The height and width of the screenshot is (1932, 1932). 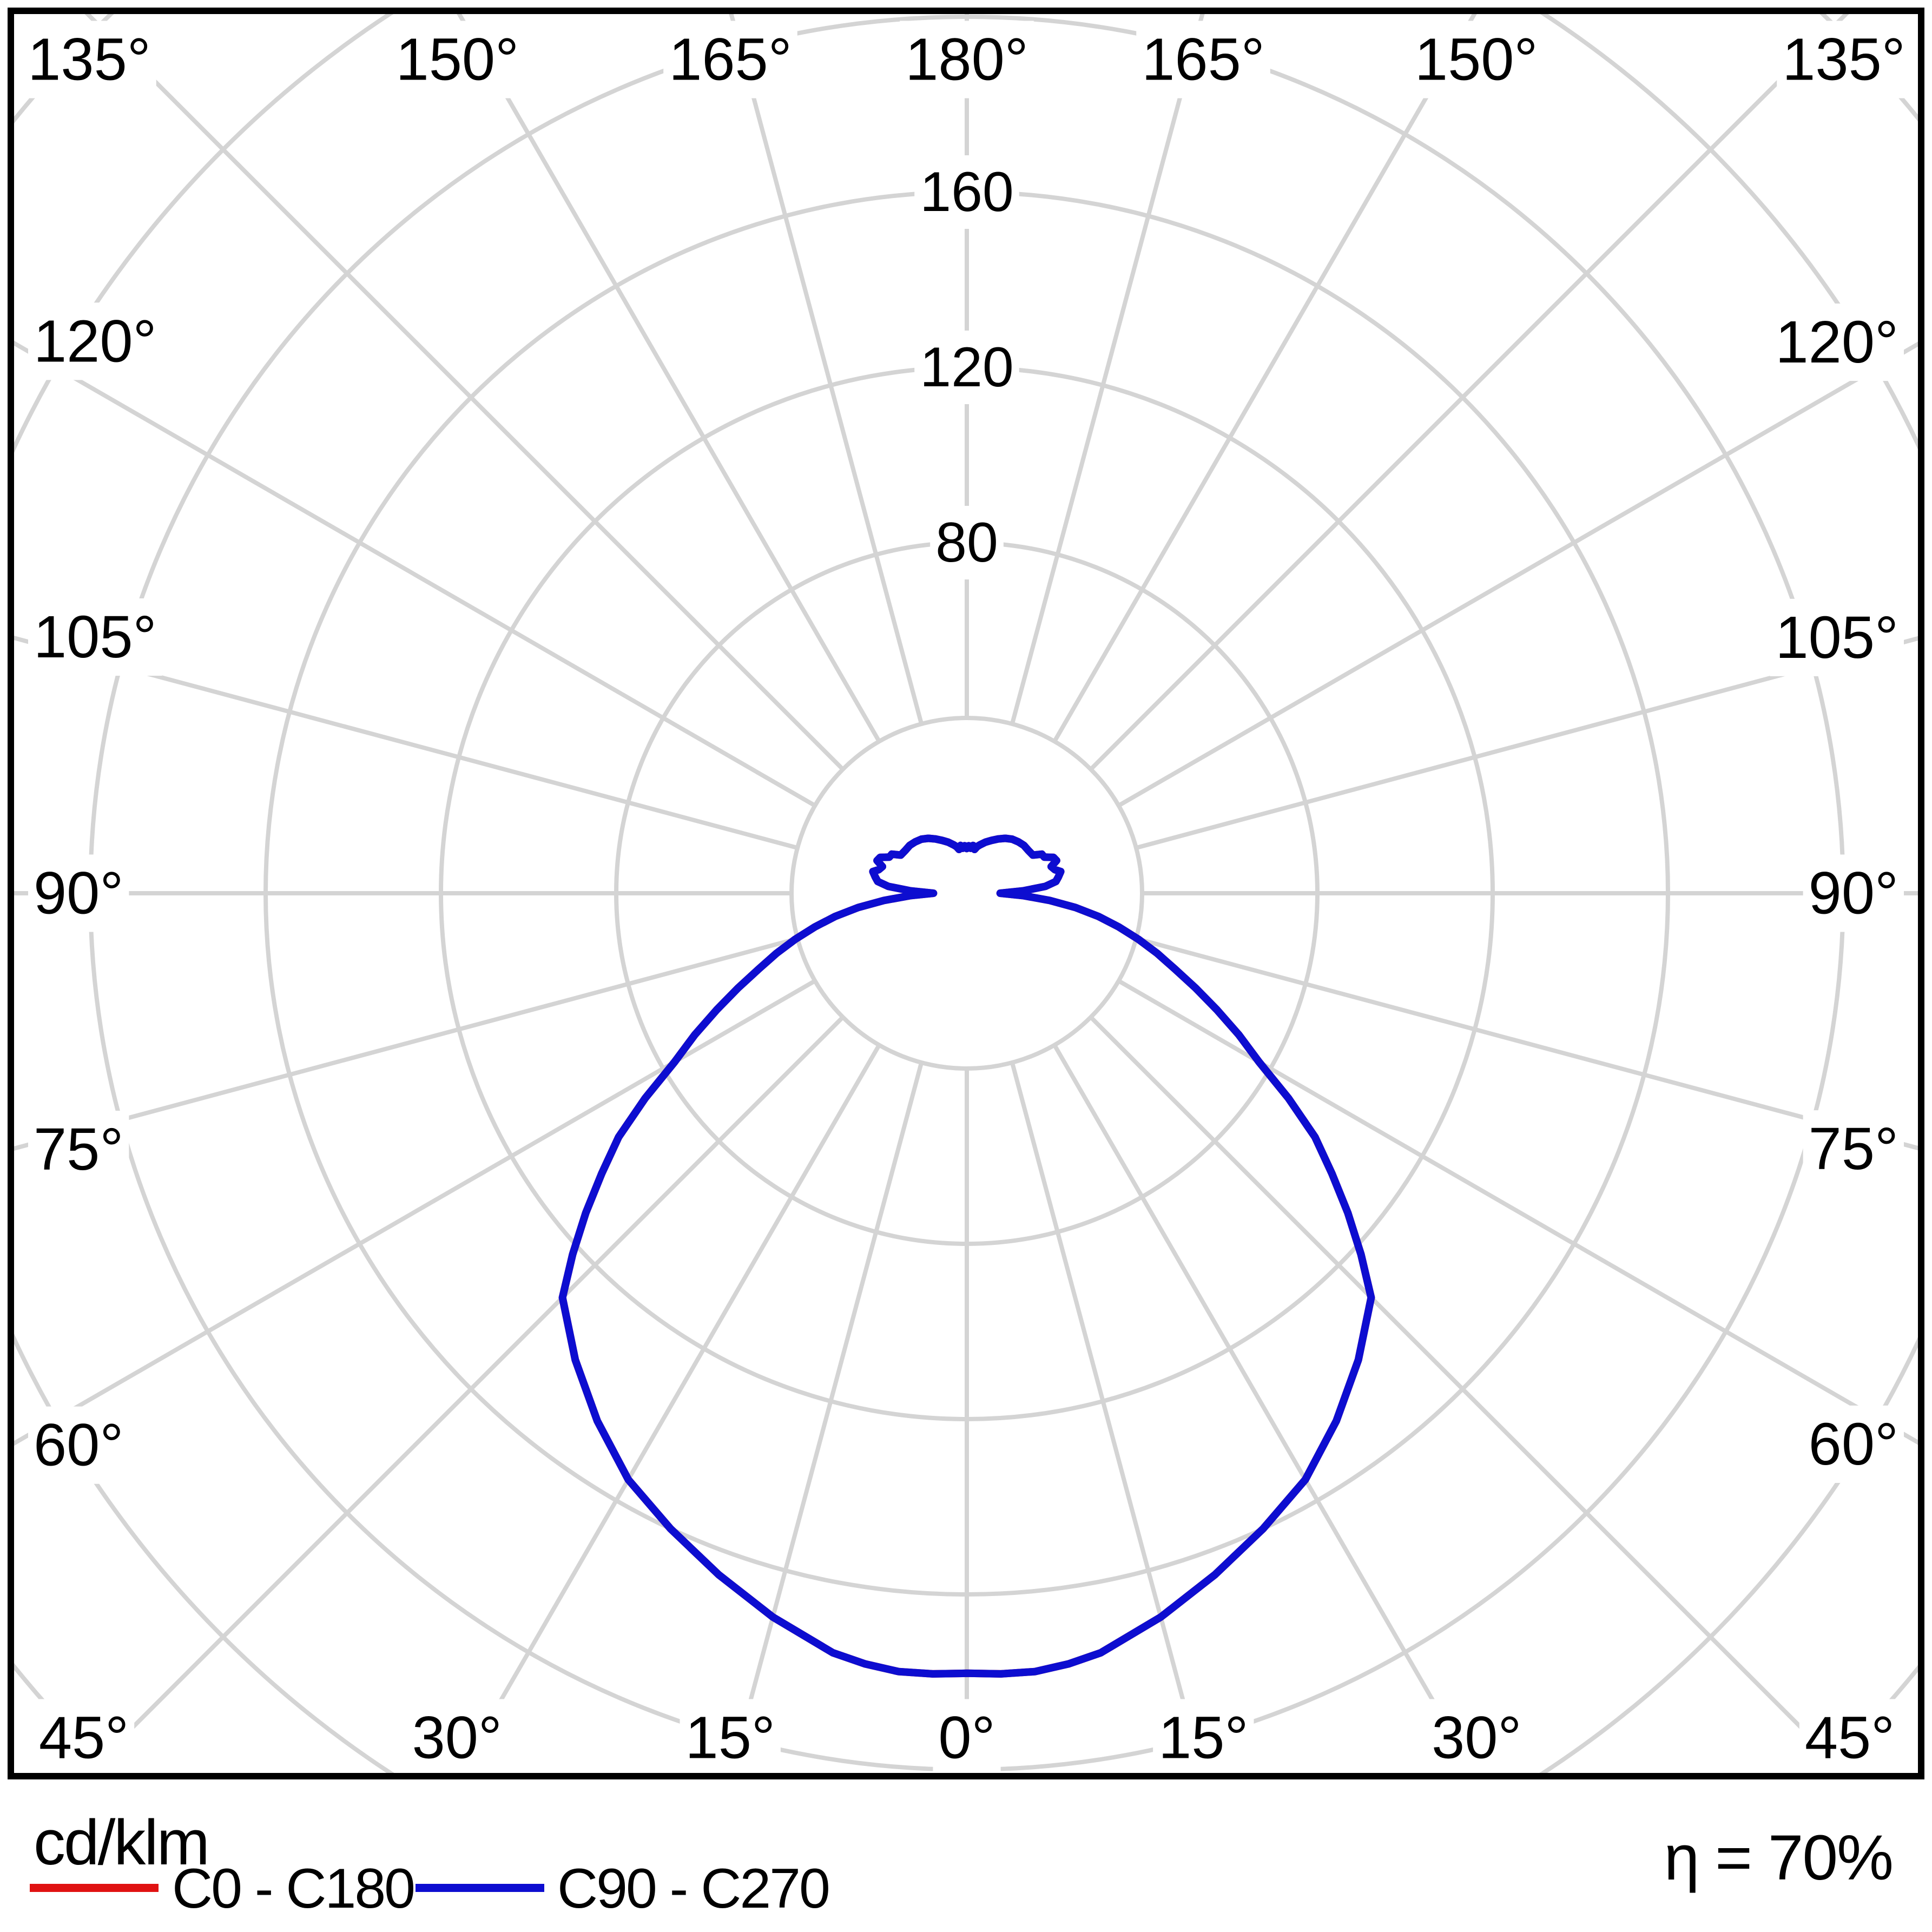 I want to click on angle-label-180-left: 180°, so click(x=966, y=60).